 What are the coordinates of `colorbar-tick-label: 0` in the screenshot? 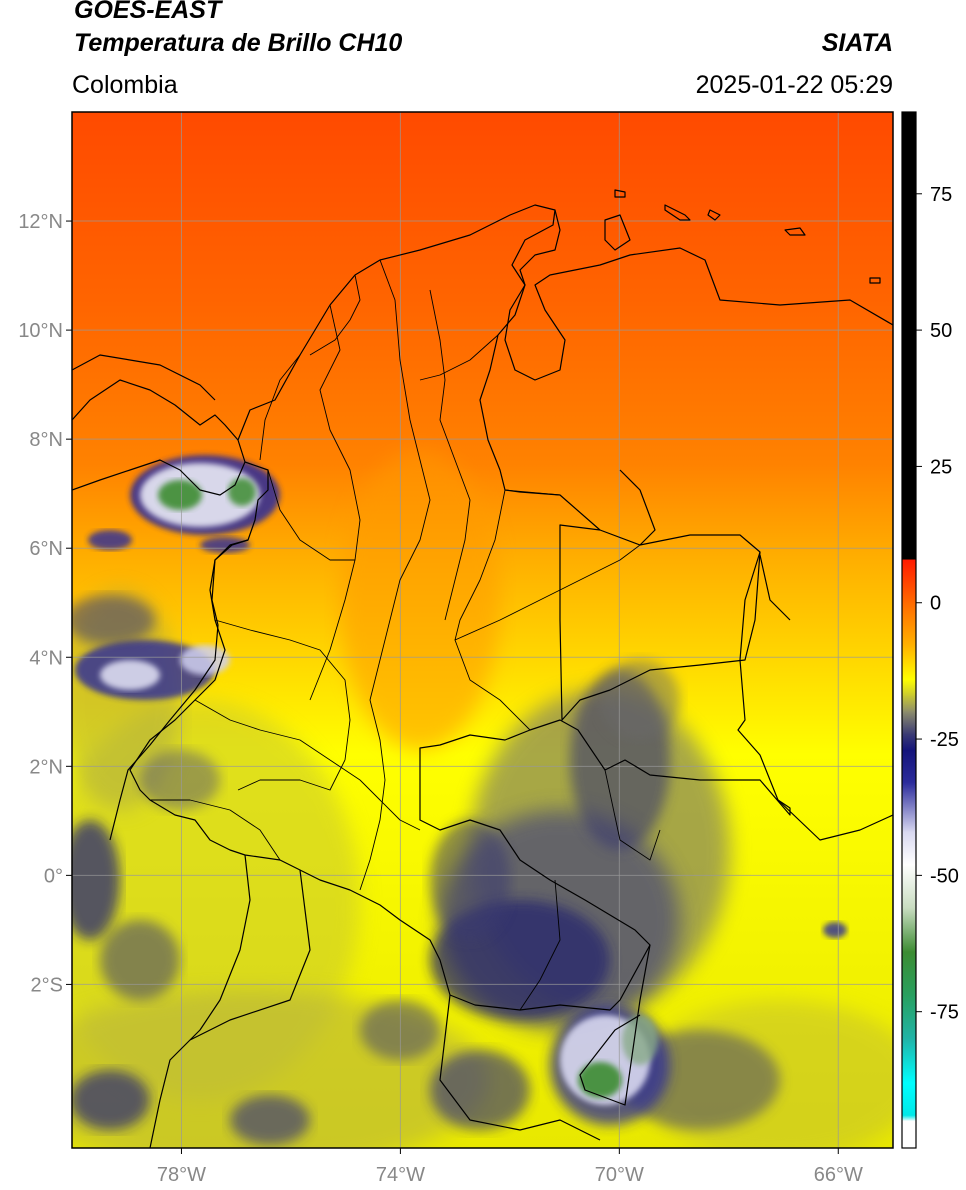 It's located at (935, 604).